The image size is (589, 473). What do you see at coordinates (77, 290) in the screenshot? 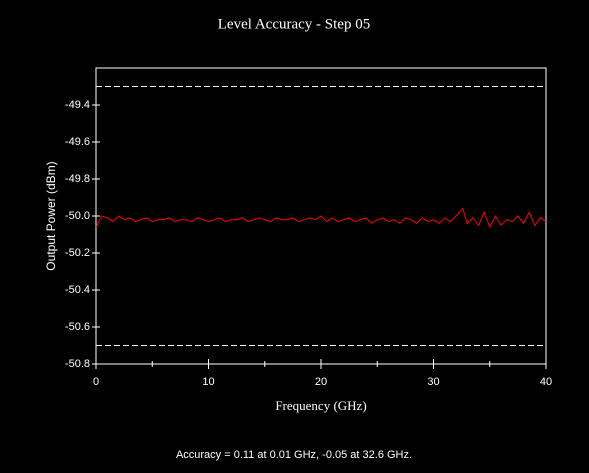
I see `y-tick-label: -50.4` at bounding box center [77, 290].